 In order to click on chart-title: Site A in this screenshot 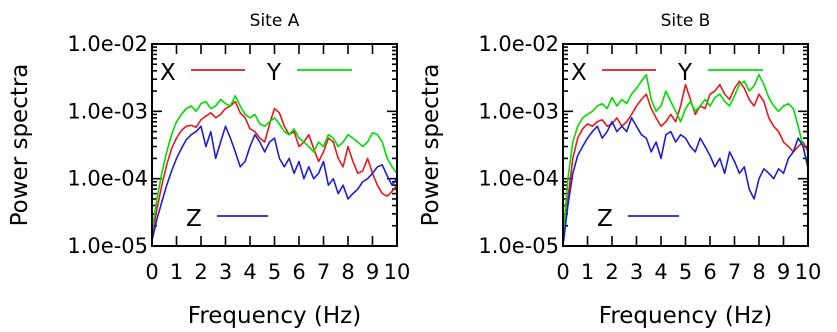, I will do `click(275, 21)`.